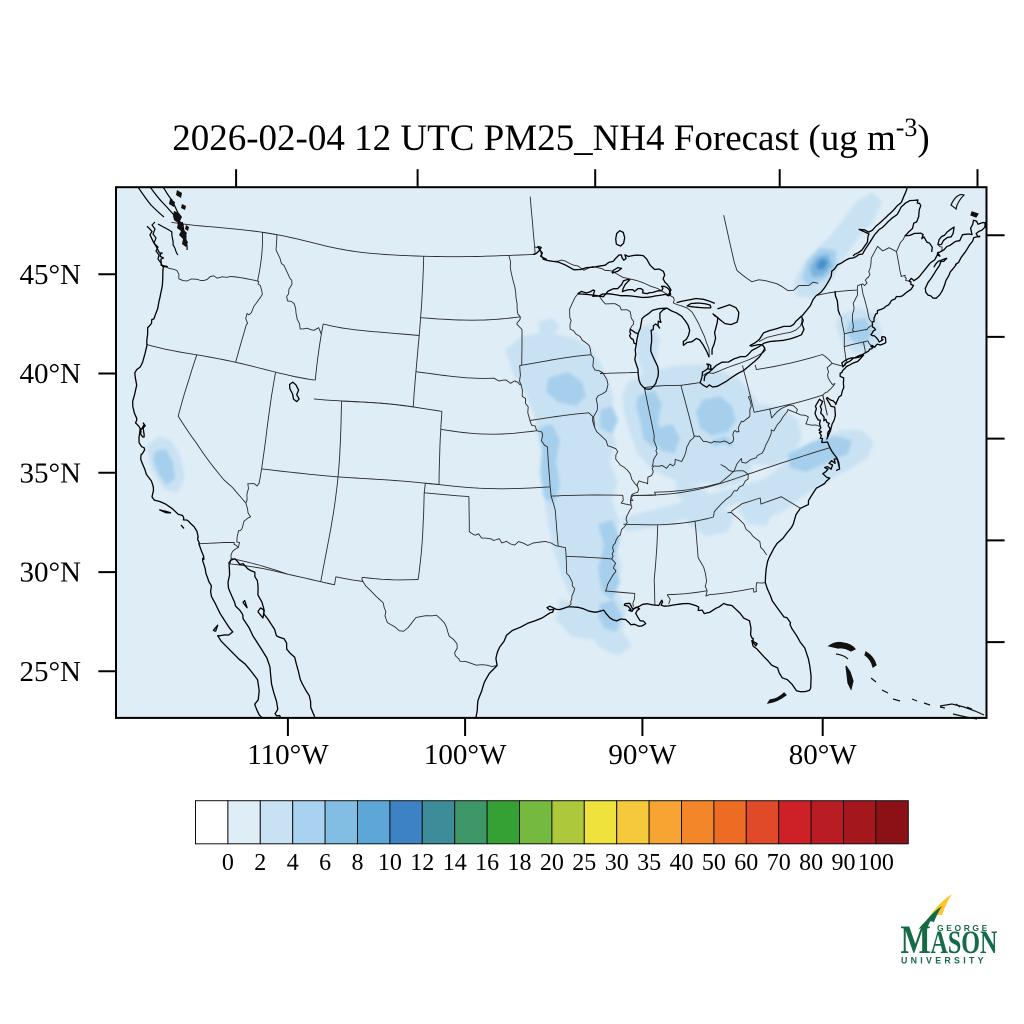 The image size is (1024, 1024). Describe the element at coordinates (50, 573) in the screenshot. I see `svg-text: 30°N` at that location.